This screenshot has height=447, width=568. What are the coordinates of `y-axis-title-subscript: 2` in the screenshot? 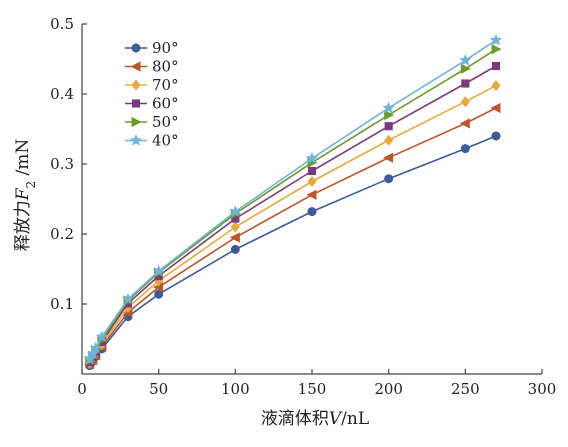 It's located at (31, 185).